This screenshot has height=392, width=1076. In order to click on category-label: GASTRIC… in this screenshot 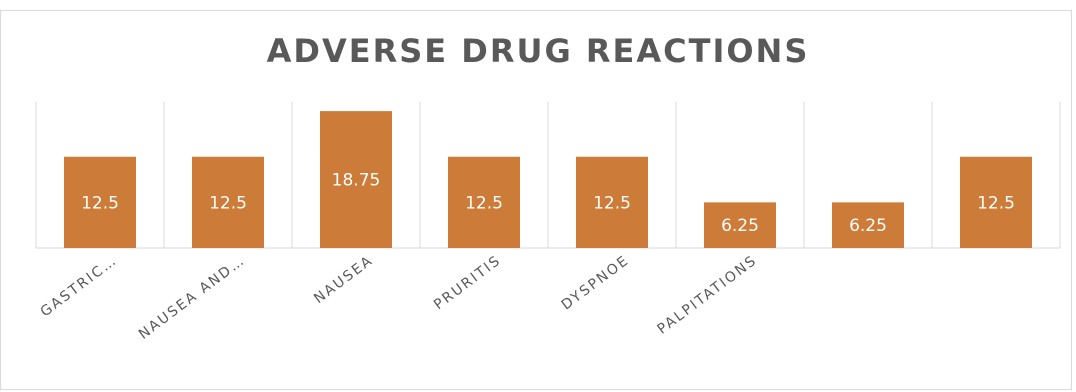, I will do `click(79, 286)`.